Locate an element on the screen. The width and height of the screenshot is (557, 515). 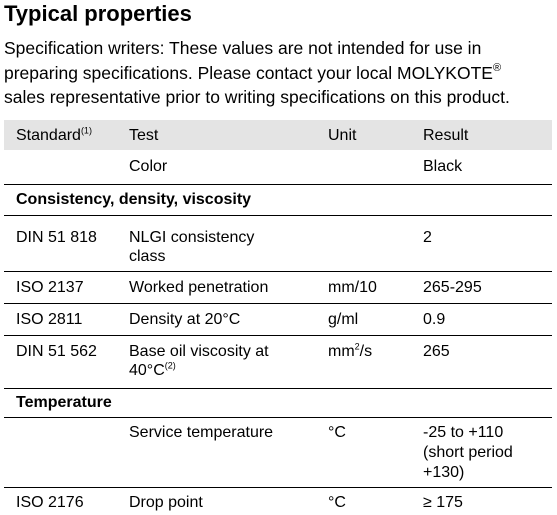
viscosity-standard: DIN 51 562 is located at coordinates (56, 351).